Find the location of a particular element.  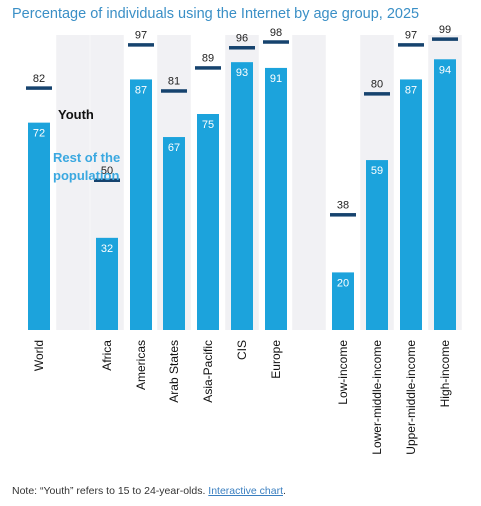

legend-rest-line-2: population is located at coordinates (86, 175).